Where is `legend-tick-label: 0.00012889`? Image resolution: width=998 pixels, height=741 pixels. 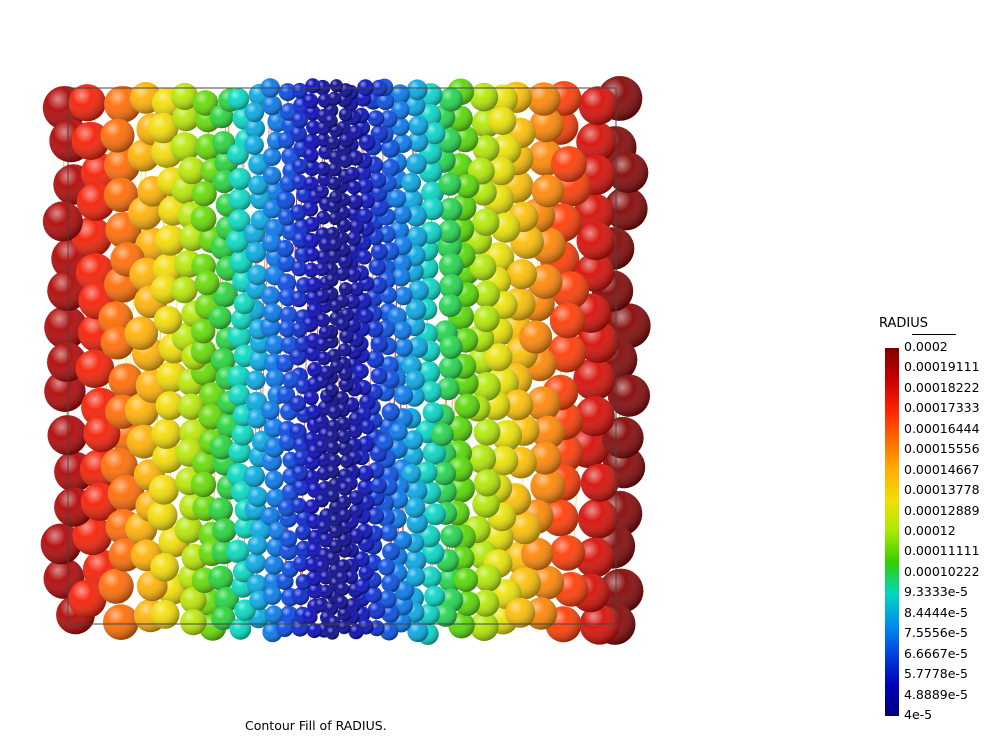 legend-tick-label: 0.00012889 is located at coordinates (942, 510).